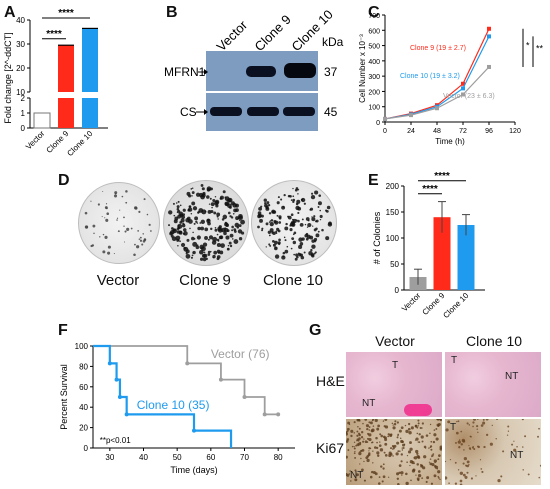 The height and width of the screenshot is (489, 550). I want to click on e-sig-label: ****, so click(442, 177).